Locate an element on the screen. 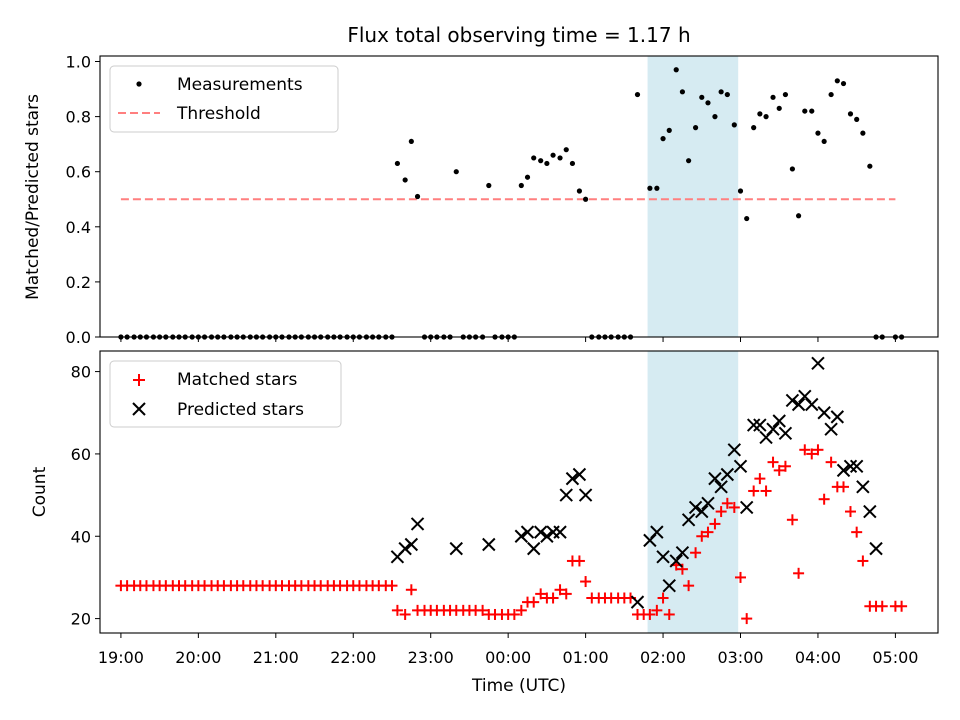 This screenshot has height=720, width=960. x-tick-label: 00:00 is located at coordinates (508, 657).